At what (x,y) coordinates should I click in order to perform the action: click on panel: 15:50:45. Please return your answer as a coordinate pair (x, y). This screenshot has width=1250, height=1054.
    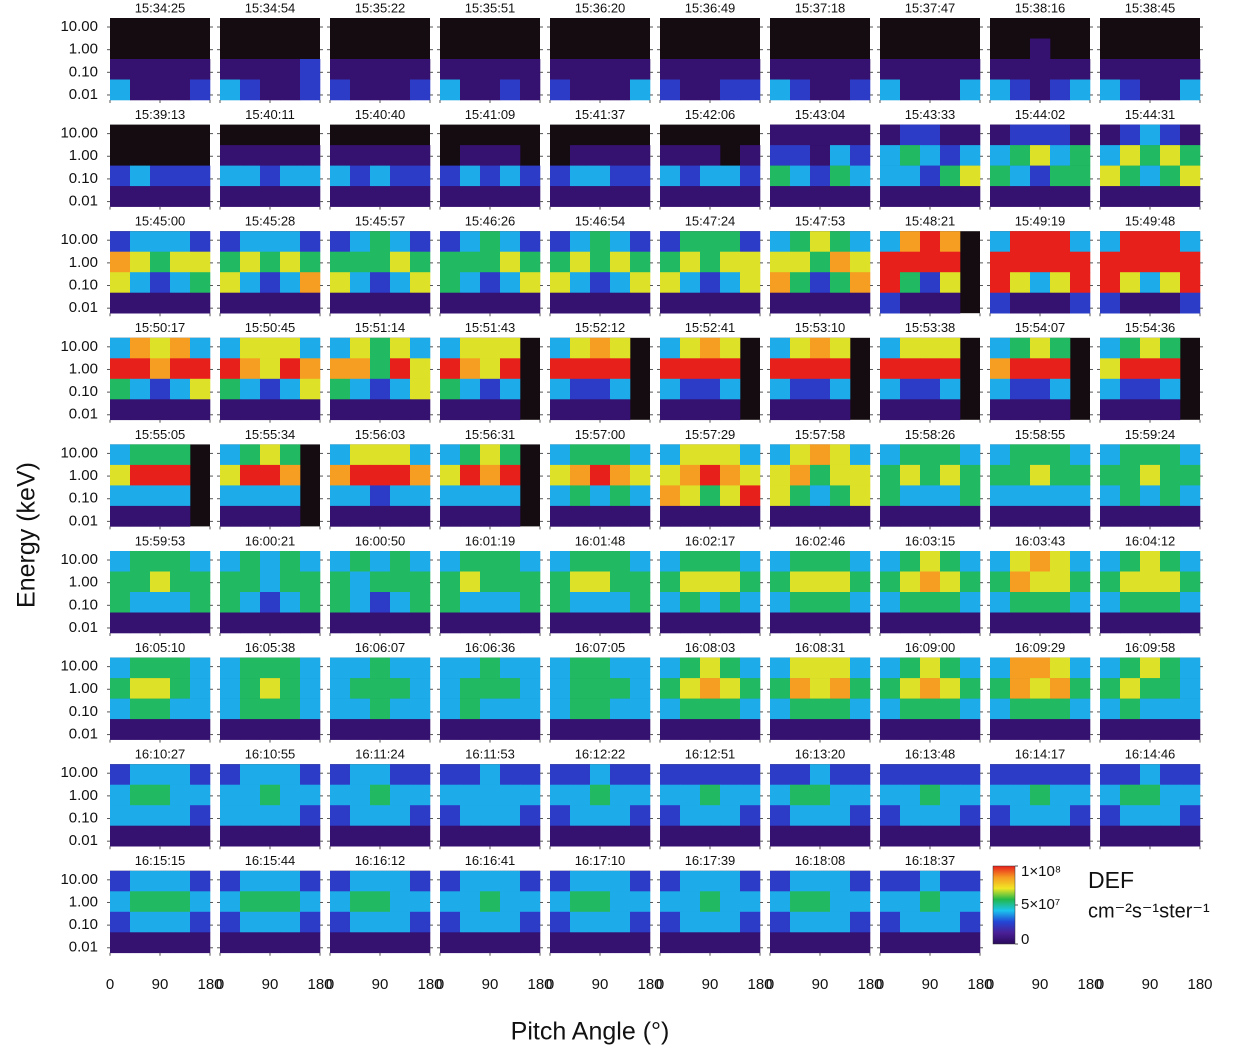
    Looking at the image, I should click on (270, 371).